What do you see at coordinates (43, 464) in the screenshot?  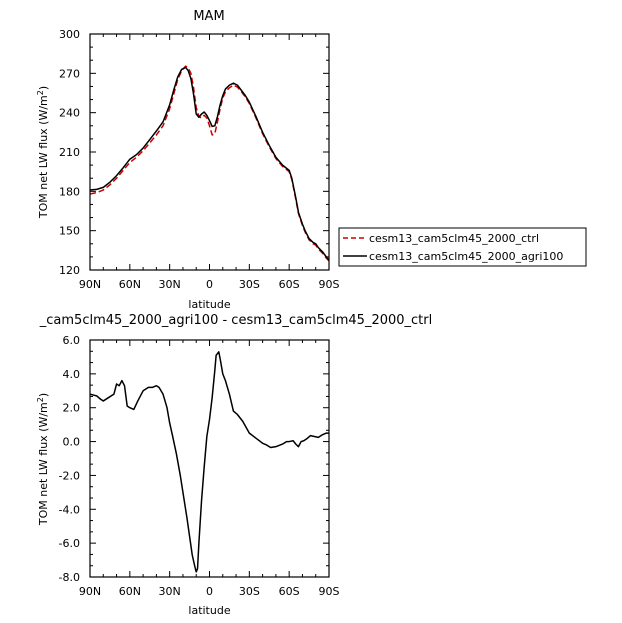 I see `bottom-chart-ylabel-main: TOM net LW flux (W/m` at bounding box center [43, 464].